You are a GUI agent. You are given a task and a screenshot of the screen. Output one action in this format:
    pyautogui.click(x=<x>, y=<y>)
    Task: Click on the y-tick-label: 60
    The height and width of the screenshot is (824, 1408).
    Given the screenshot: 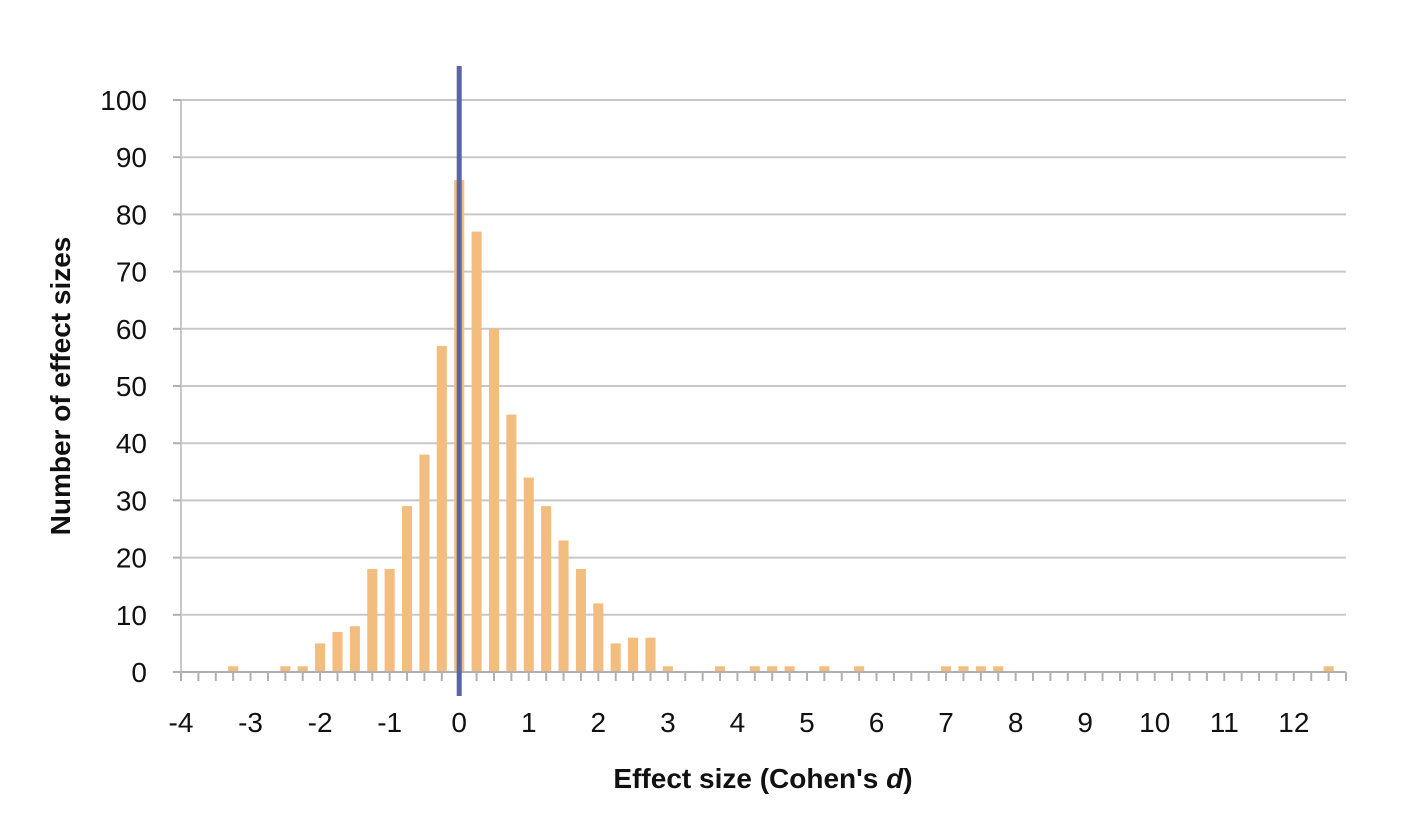 What is the action you would take?
    pyautogui.click(x=131, y=329)
    